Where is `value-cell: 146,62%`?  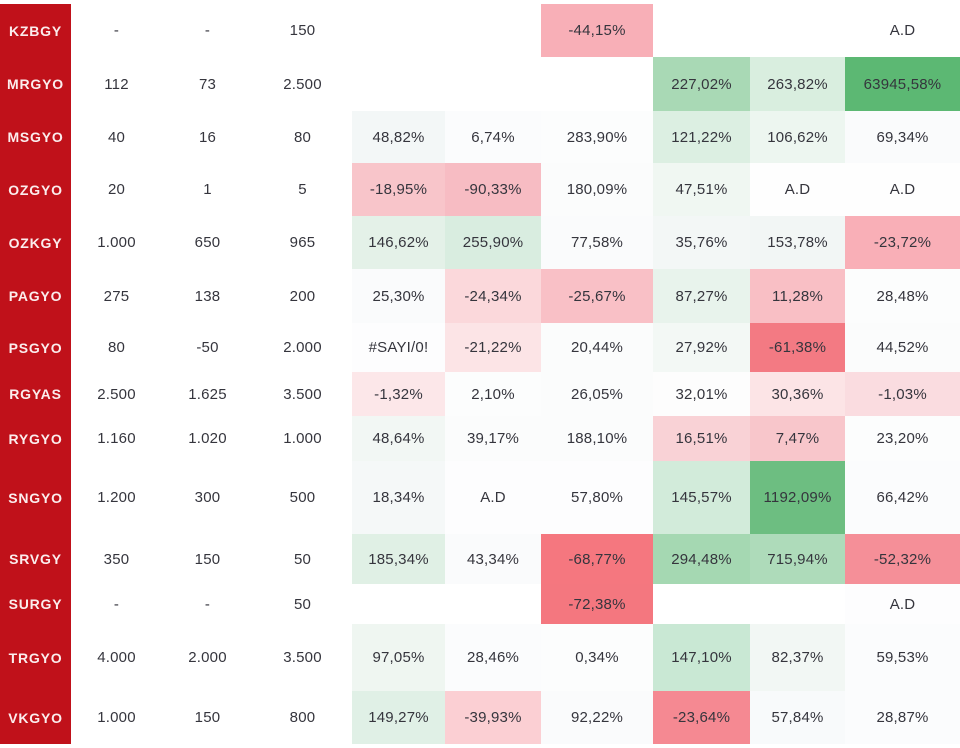
value-cell: 146,62% is located at coordinates (398, 242).